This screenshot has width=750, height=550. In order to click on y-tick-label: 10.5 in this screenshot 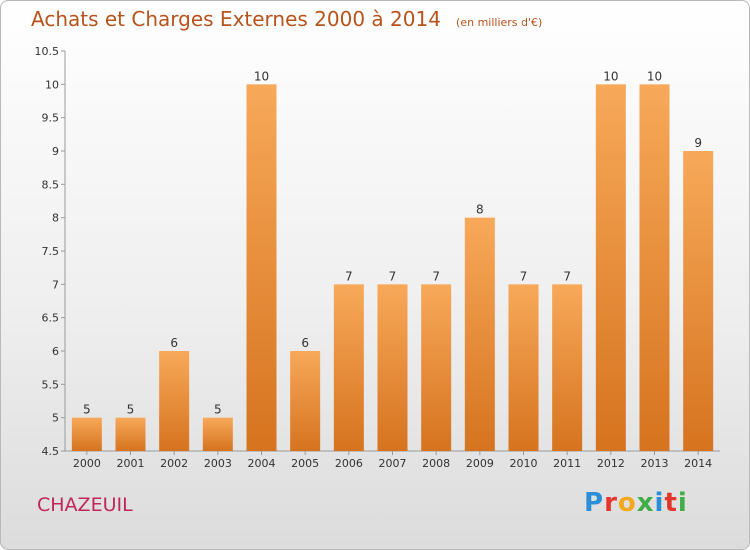, I will do `click(47, 51)`.